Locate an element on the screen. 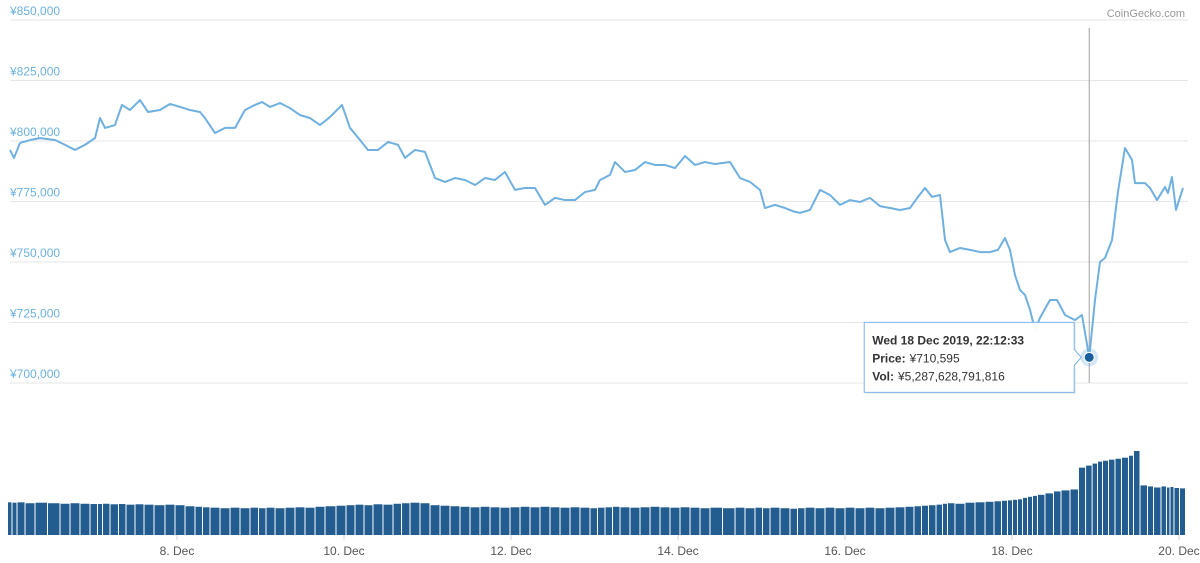  x-tick-label: 20. Dec is located at coordinates (1178, 551).